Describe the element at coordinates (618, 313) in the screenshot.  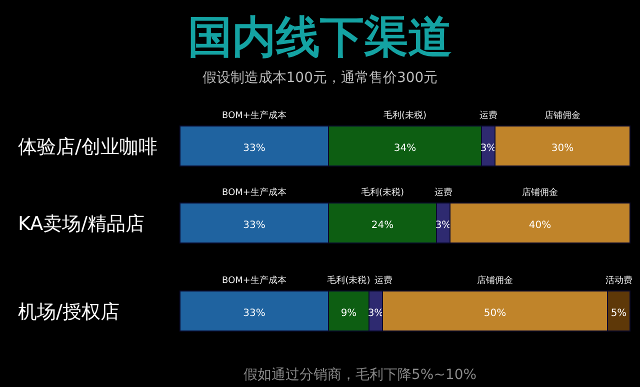
I see `data-label: 5%` at that location.